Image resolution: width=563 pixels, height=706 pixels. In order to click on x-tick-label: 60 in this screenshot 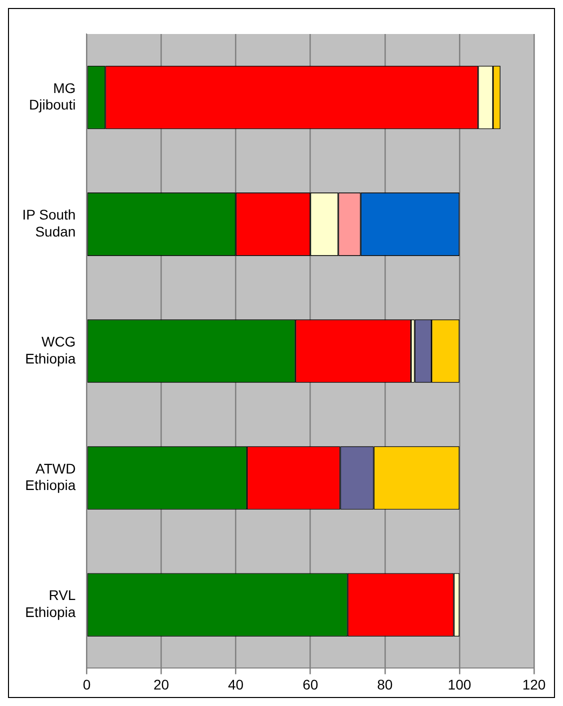, I will do `click(310, 684)`.